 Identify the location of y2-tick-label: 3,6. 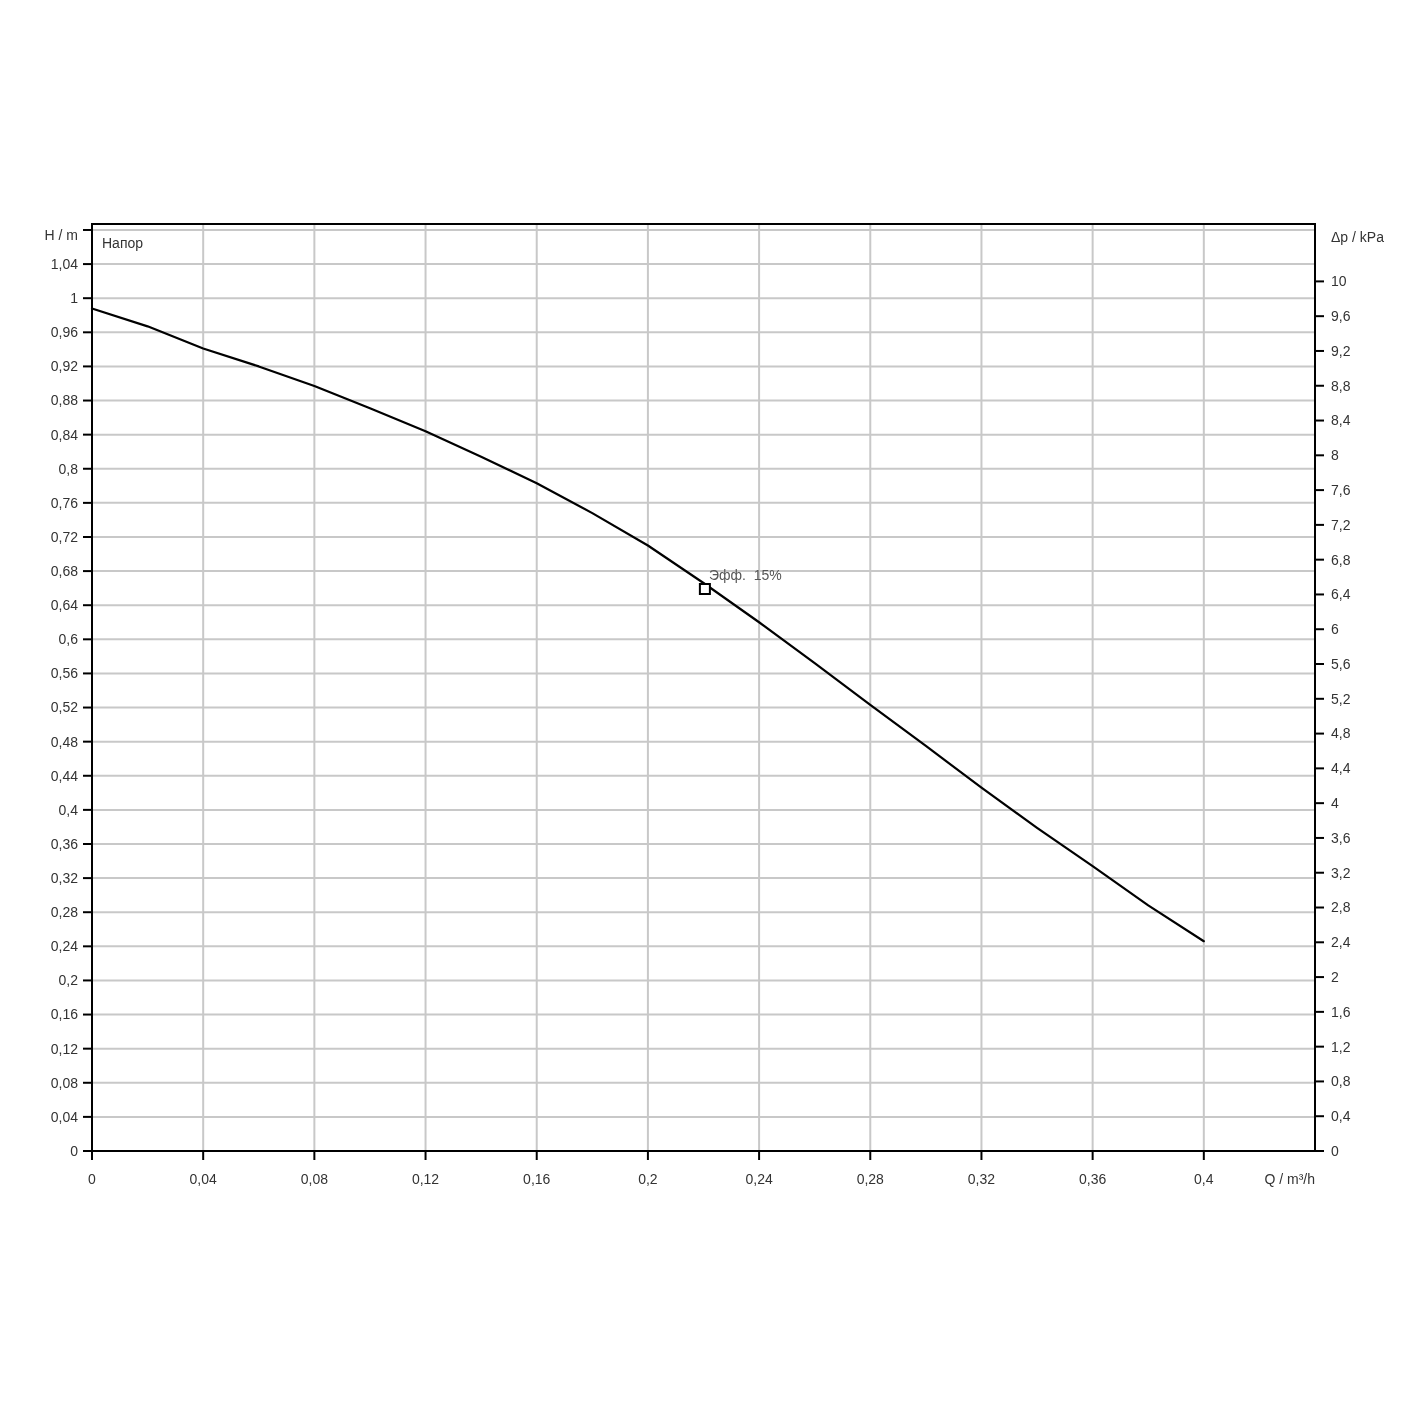
(1341, 837).